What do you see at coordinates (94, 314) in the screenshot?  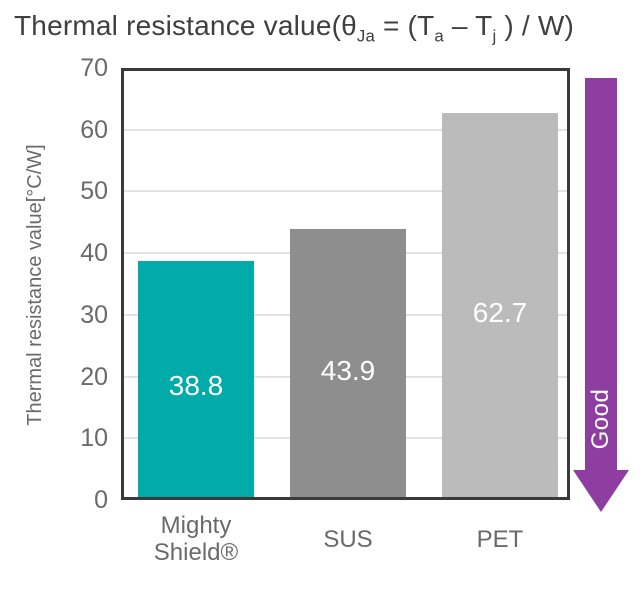 I see `y-tick-label-30: 30` at bounding box center [94, 314].